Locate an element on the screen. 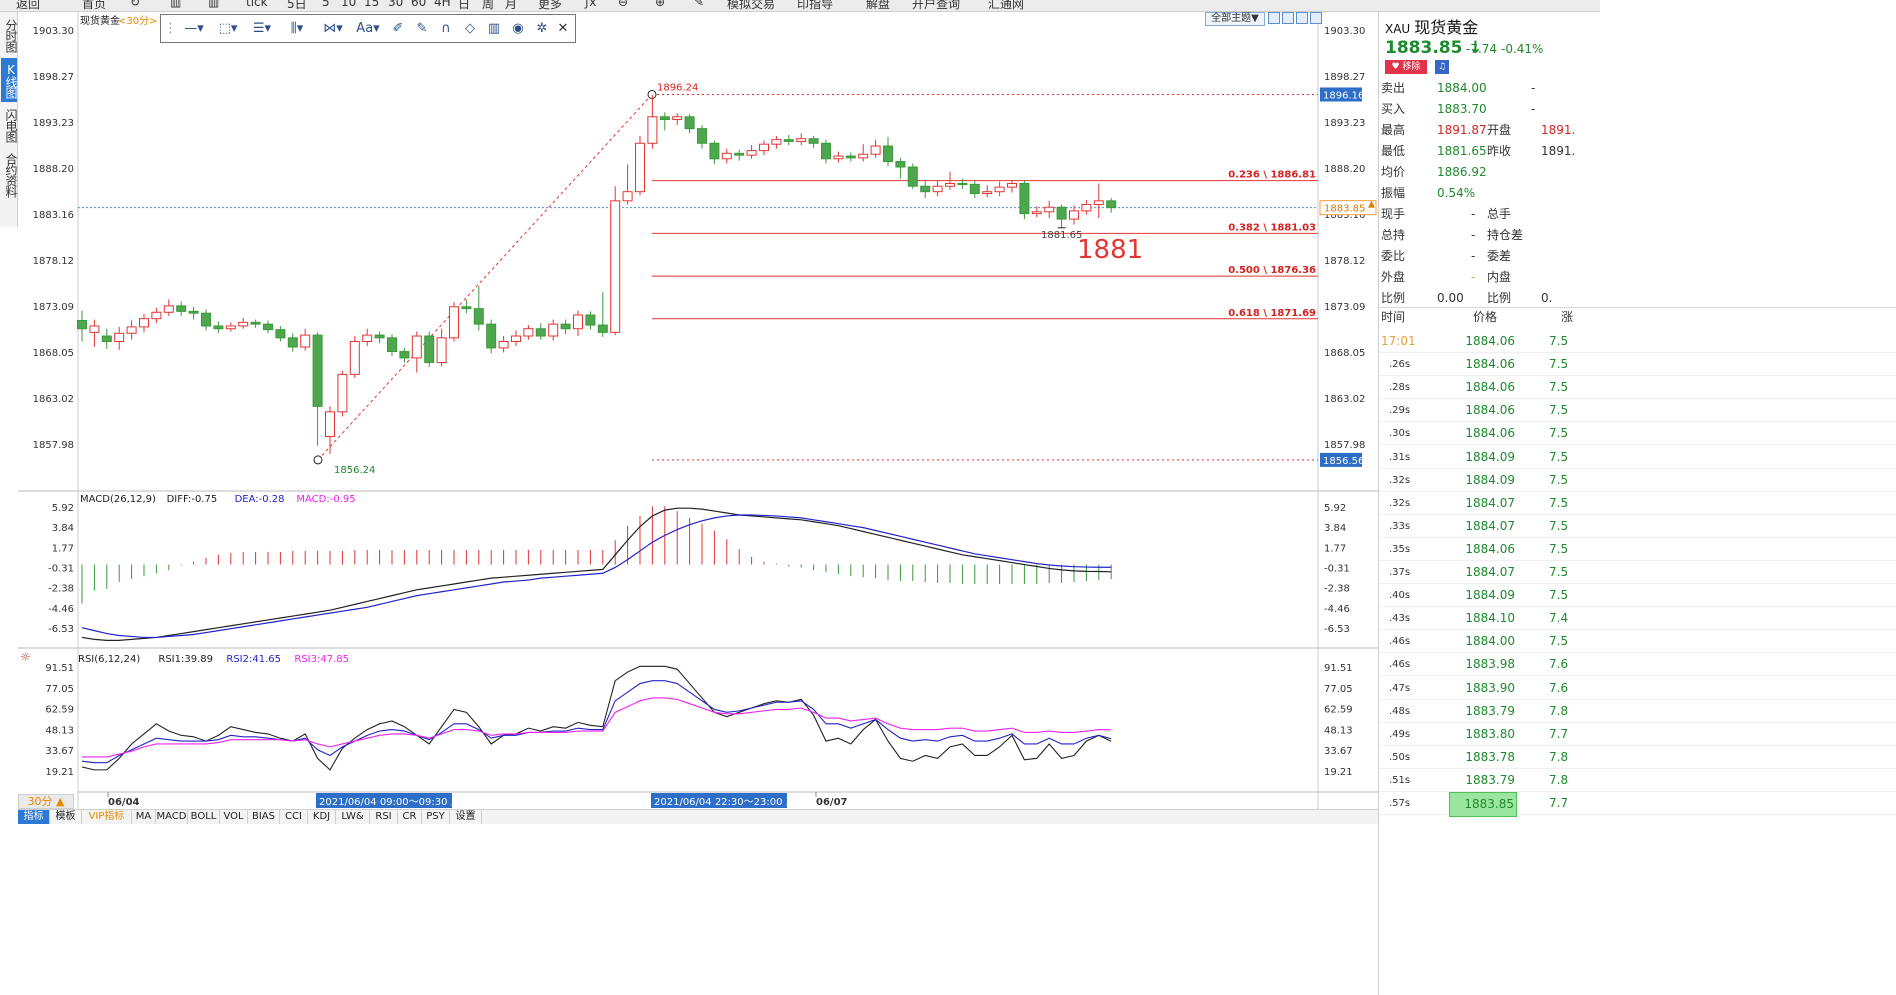 This screenshot has width=1896, height=995. tick-price: 1883.78 is located at coordinates (1490, 756).